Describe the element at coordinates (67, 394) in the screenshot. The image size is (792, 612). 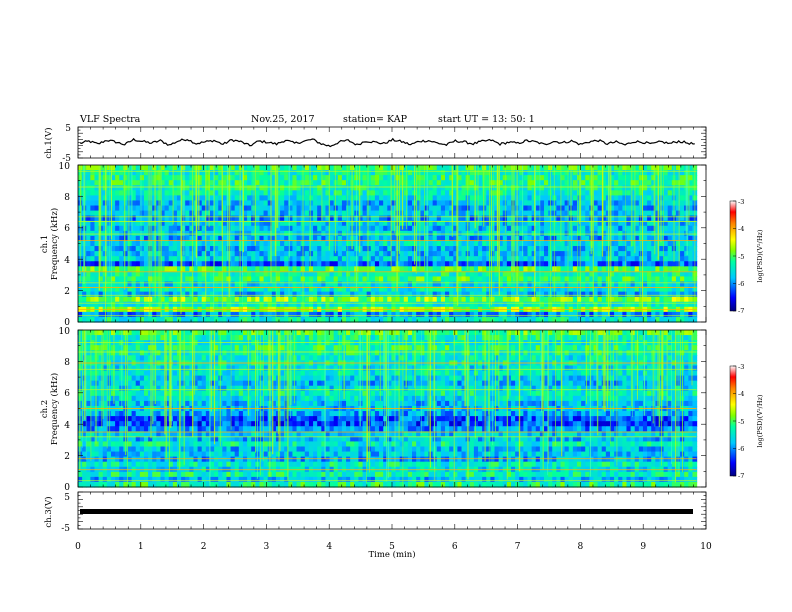
I see `ch2-ytick-6: 6` at that location.